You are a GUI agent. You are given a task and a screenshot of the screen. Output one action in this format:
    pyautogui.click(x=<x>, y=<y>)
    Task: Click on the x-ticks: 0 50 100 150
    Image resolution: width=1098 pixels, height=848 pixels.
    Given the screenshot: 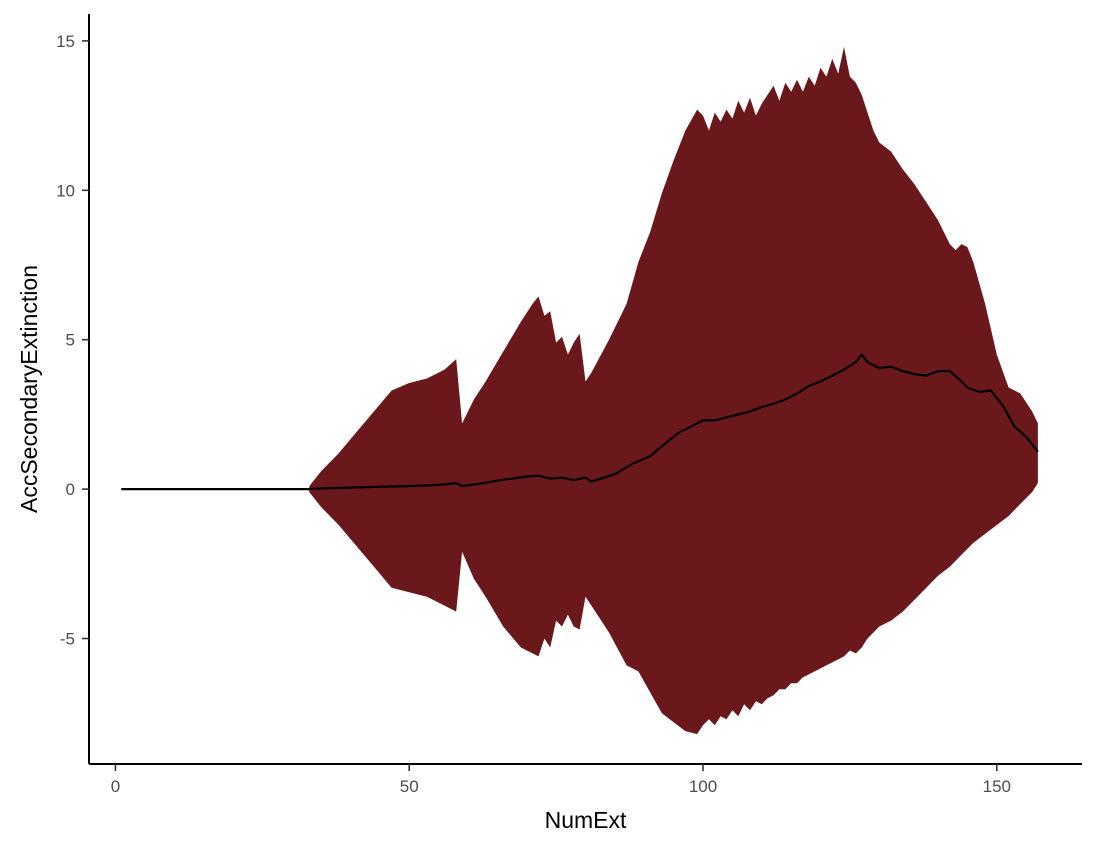 What is the action you would take?
    pyautogui.click(x=561, y=780)
    